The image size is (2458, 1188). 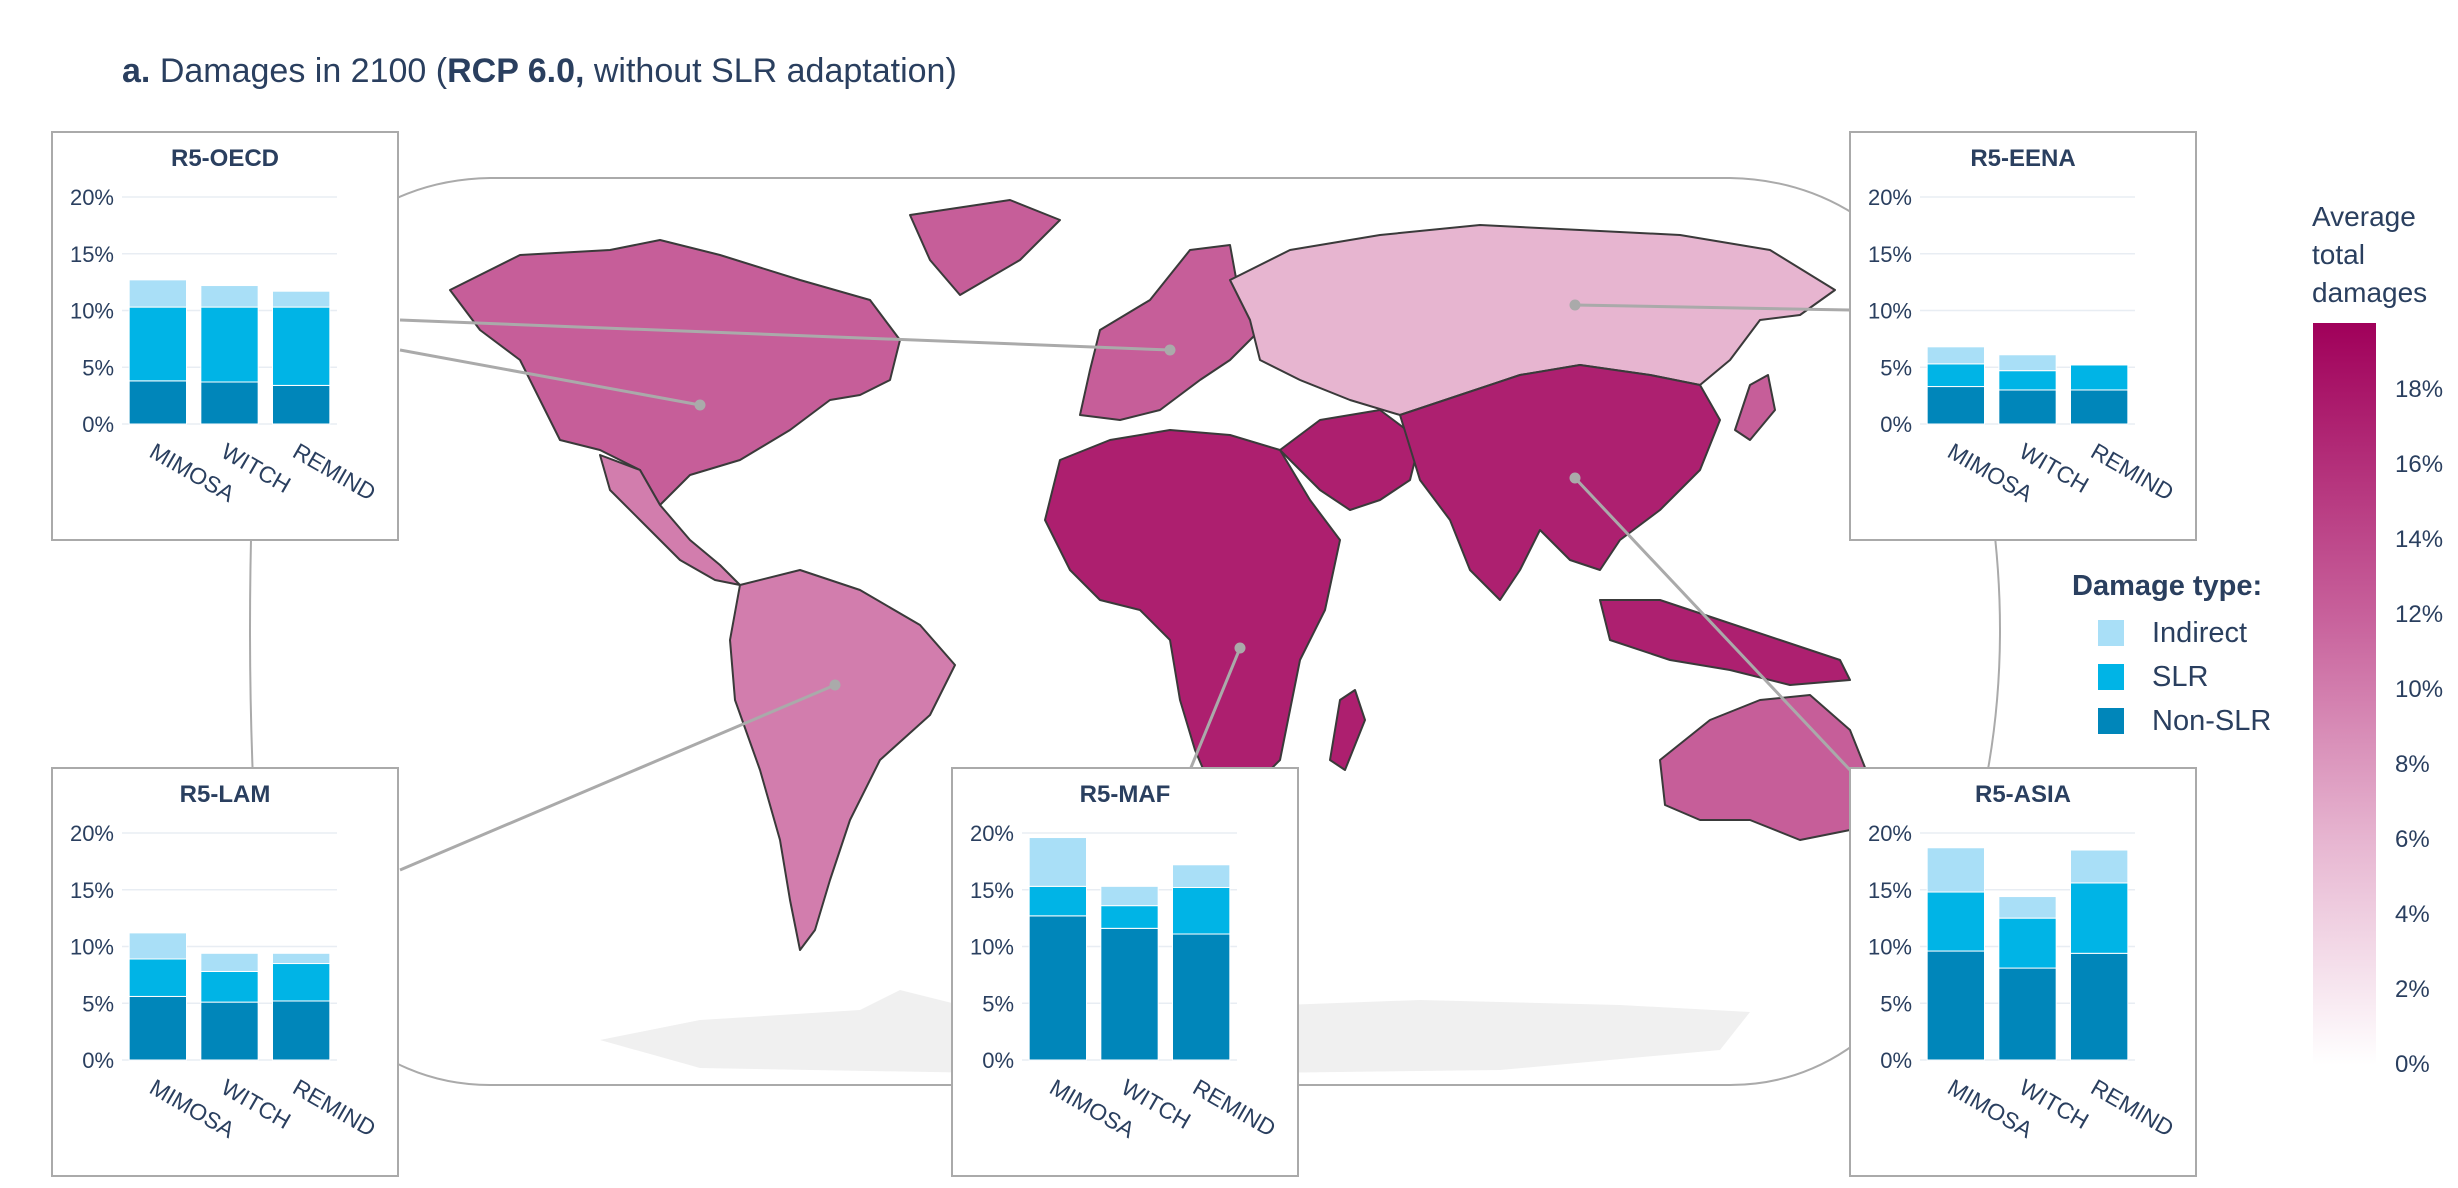 I want to click on legend-item-indirect: Indirect, so click(x=2184, y=633).